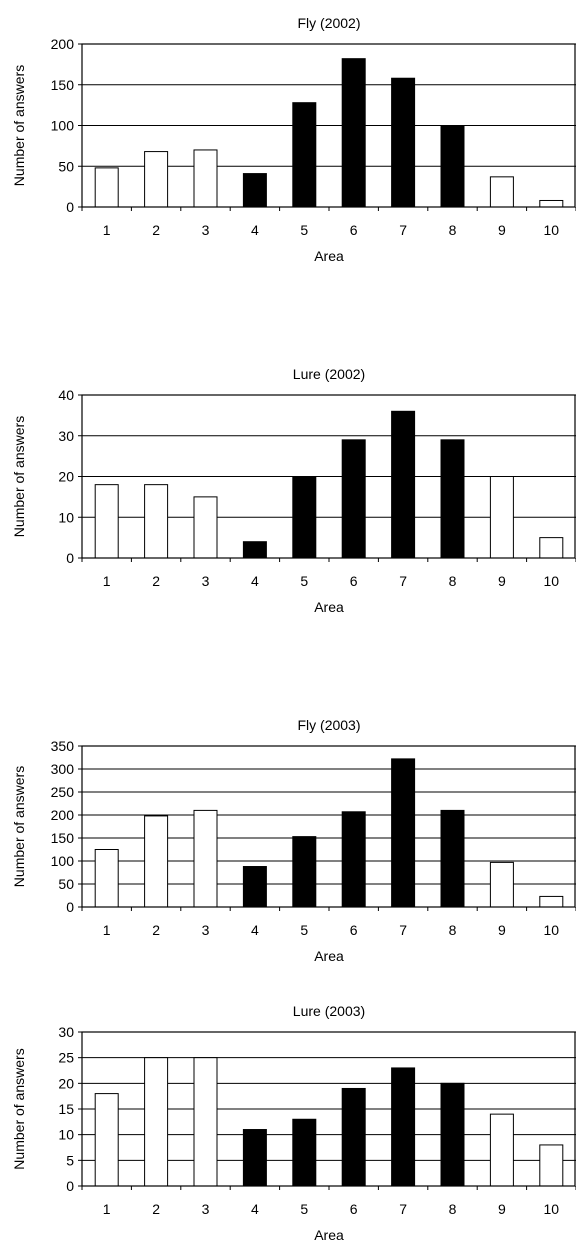  What do you see at coordinates (66, 1135) in the screenshot?
I see `y-tick-label: 10` at bounding box center [66, 1135].